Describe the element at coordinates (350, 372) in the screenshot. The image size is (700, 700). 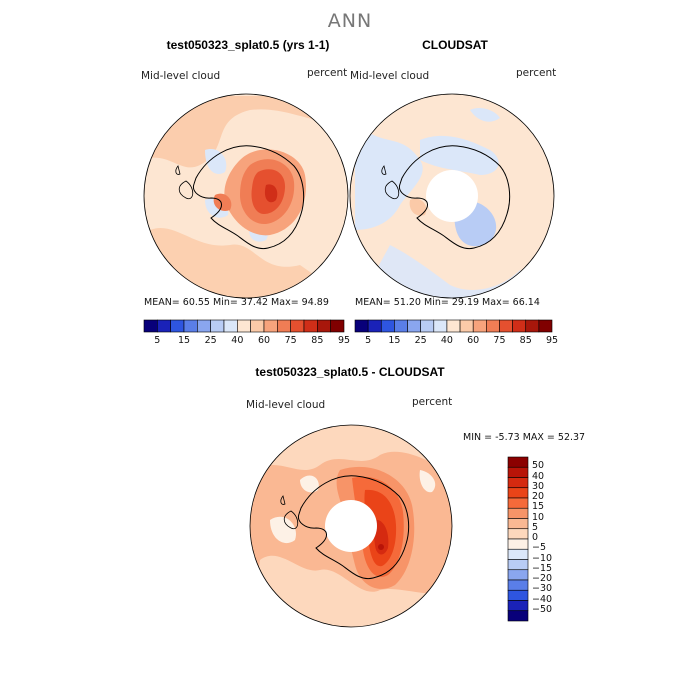
I see `panel-3-title: test050323_splat0.5 - CLOUDSAT` at that location.